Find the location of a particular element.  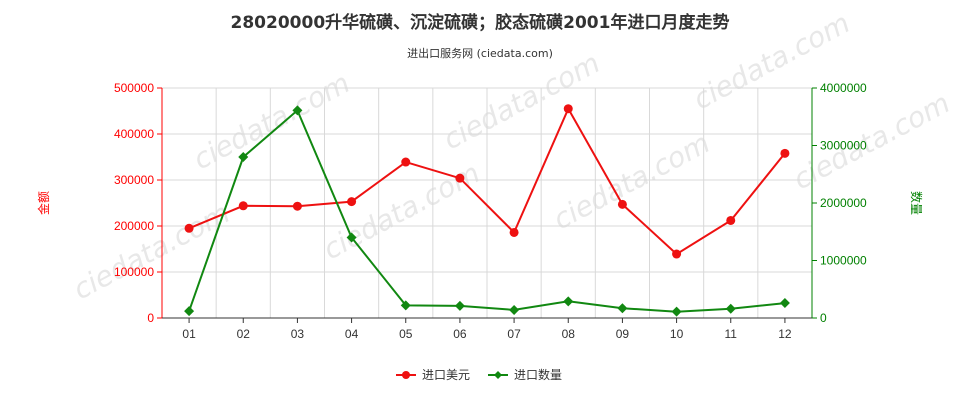

y-right-axis-title: 数量 is located at coordinates (916, 203).